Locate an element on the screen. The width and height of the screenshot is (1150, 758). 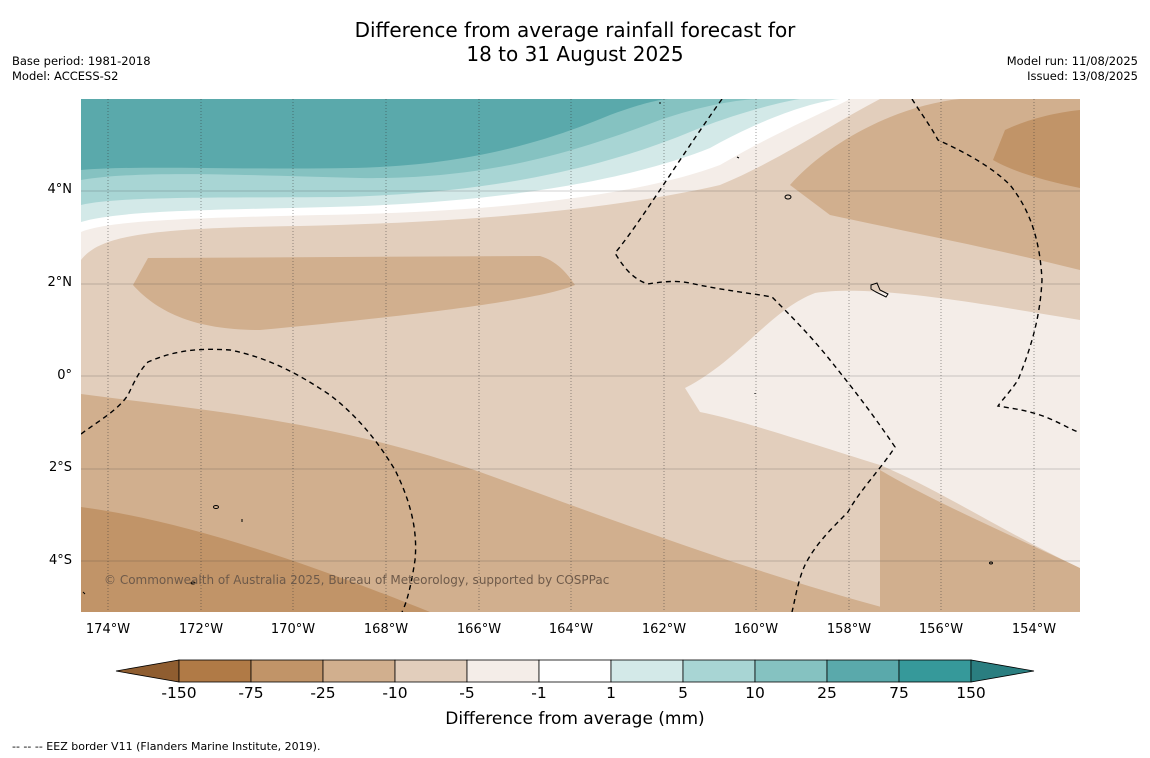
title-line-2: 18 to 31 August 2025 is located at coordinates (575, 54).